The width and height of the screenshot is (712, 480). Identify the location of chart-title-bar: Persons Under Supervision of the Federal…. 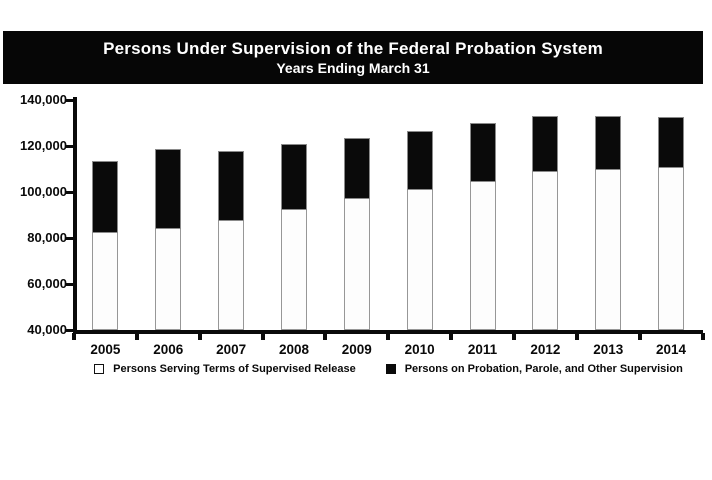
(353, 57).